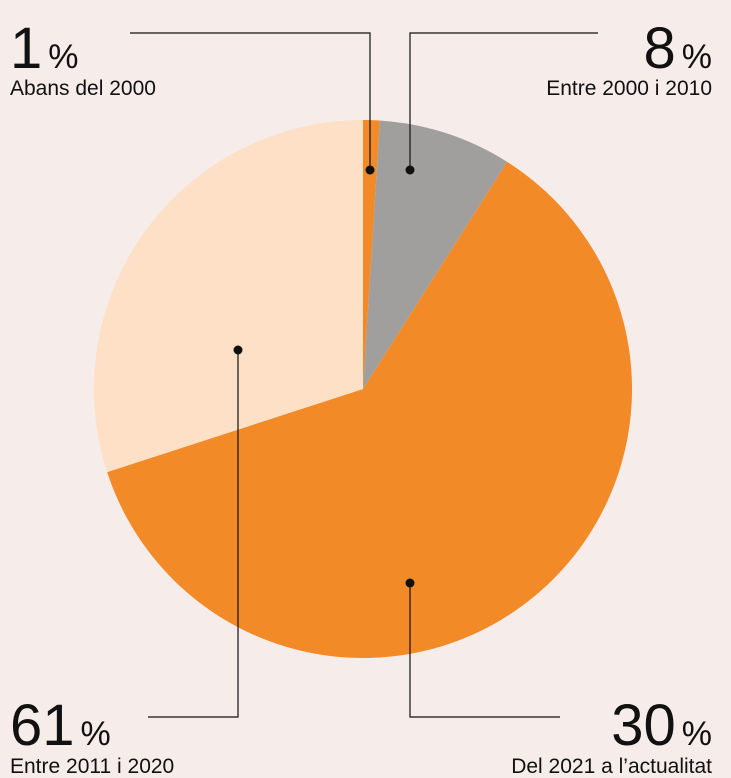  Describe the element at coordinates (643, 725) in the screenshot. I see `value-number: 30` at that location.